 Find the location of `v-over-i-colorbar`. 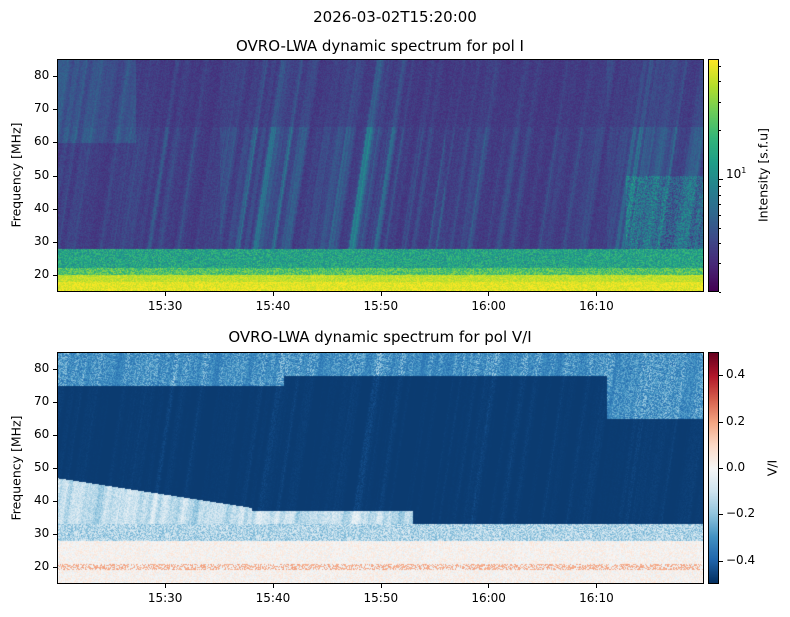

v-over-i-colorbar is located at coordinates (713, 468).